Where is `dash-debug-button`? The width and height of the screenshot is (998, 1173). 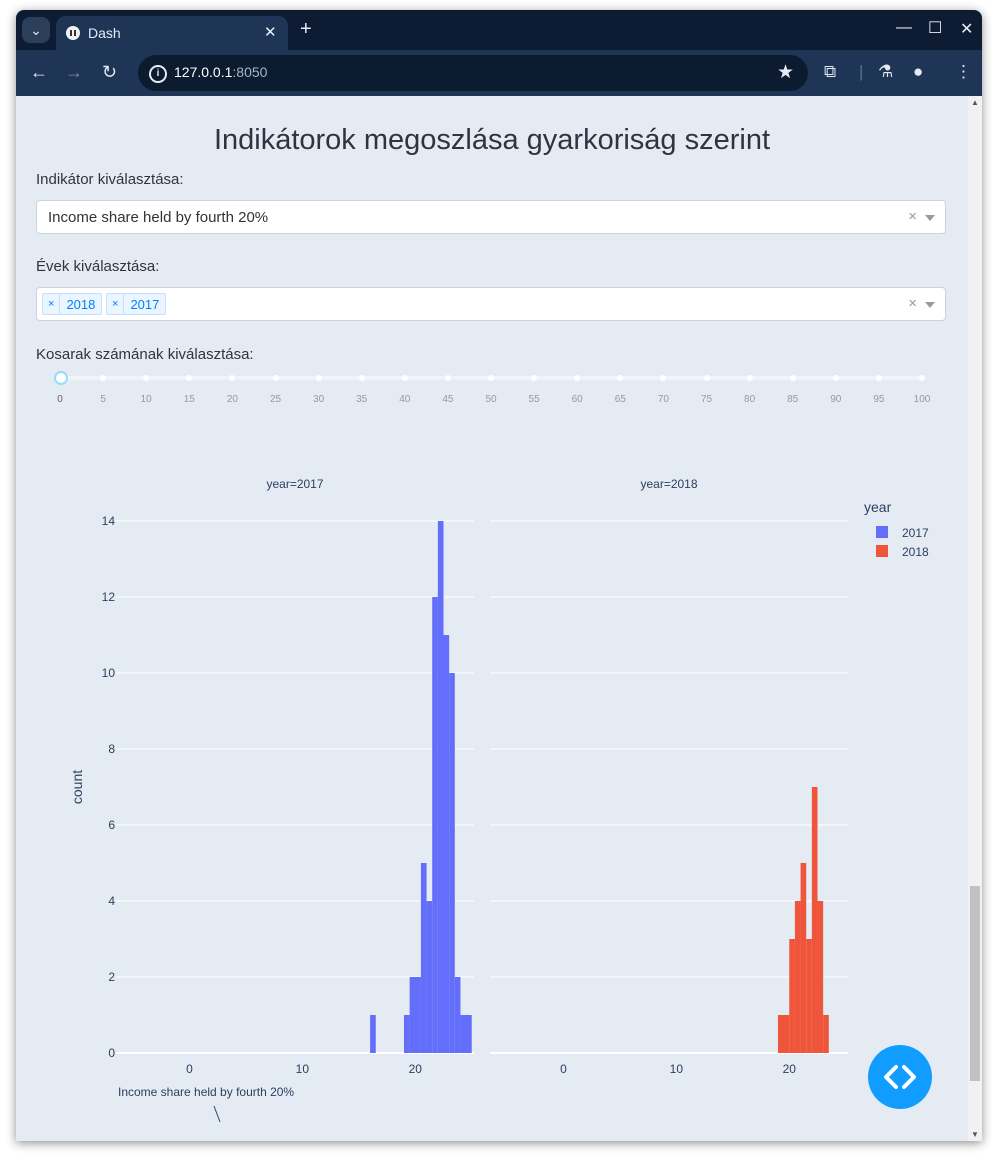 dash-debug-button is located at coordinates (900, 1077).